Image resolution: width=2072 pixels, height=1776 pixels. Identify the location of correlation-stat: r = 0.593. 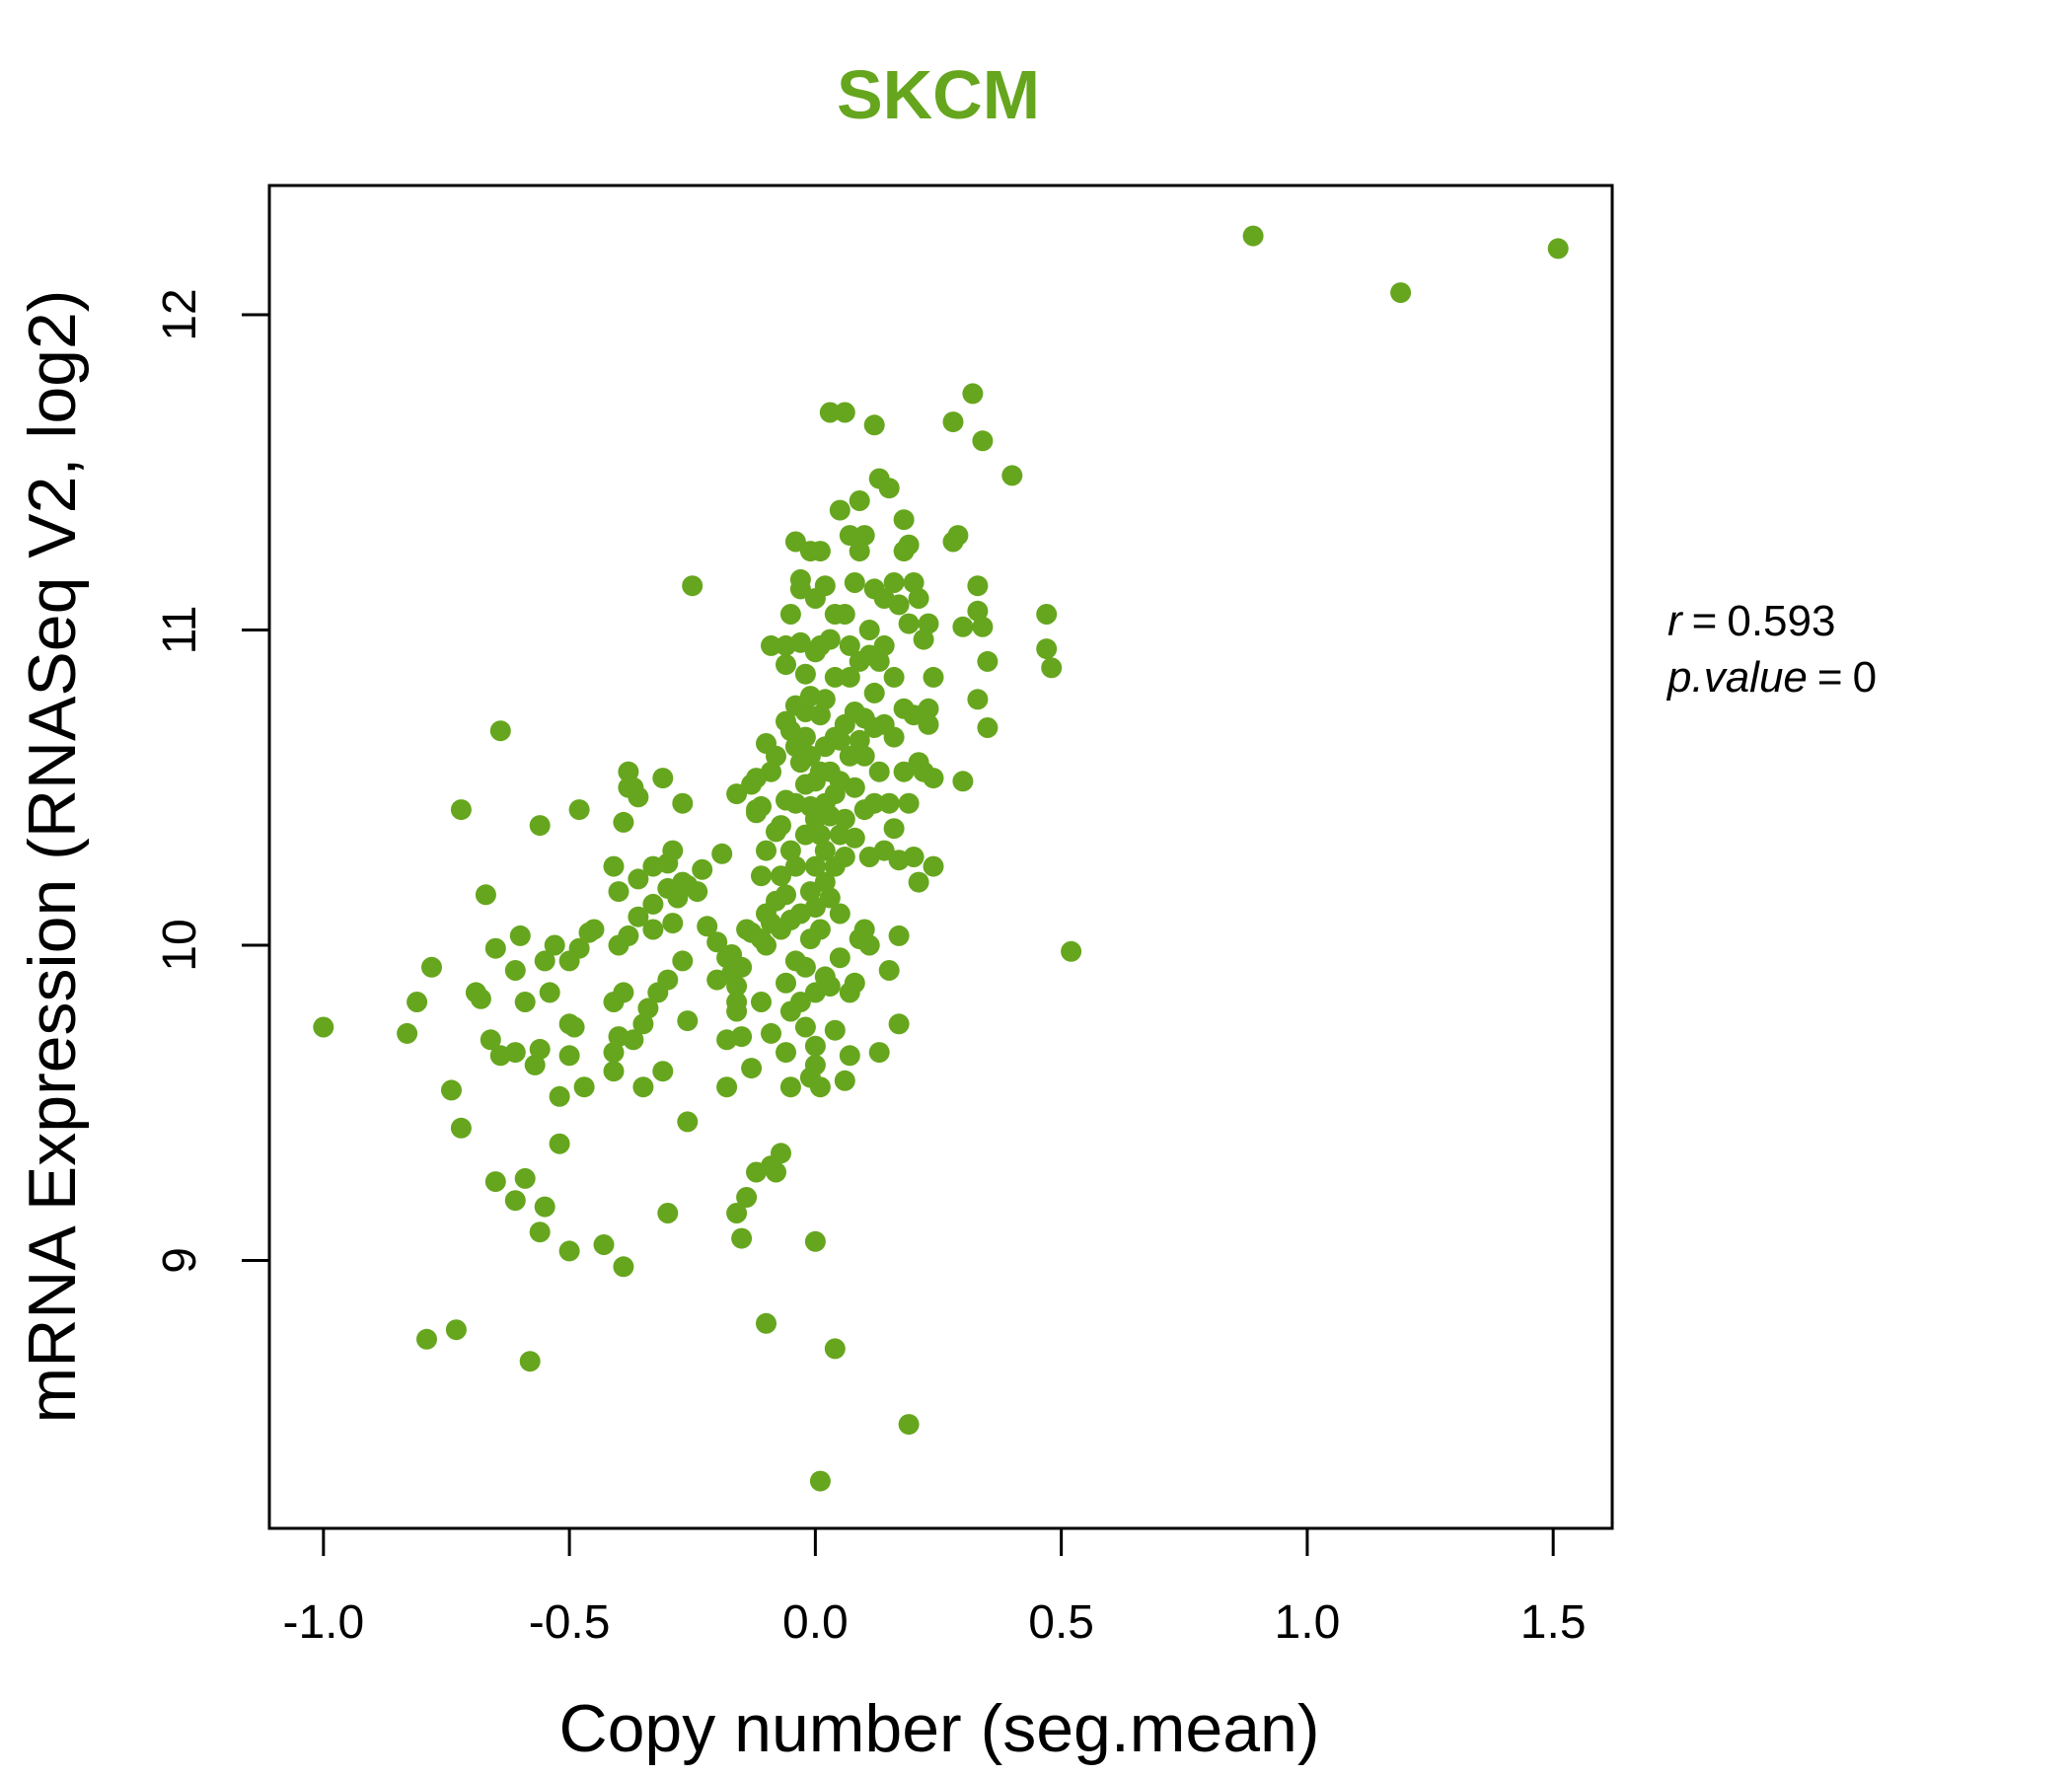
(1751, 621).